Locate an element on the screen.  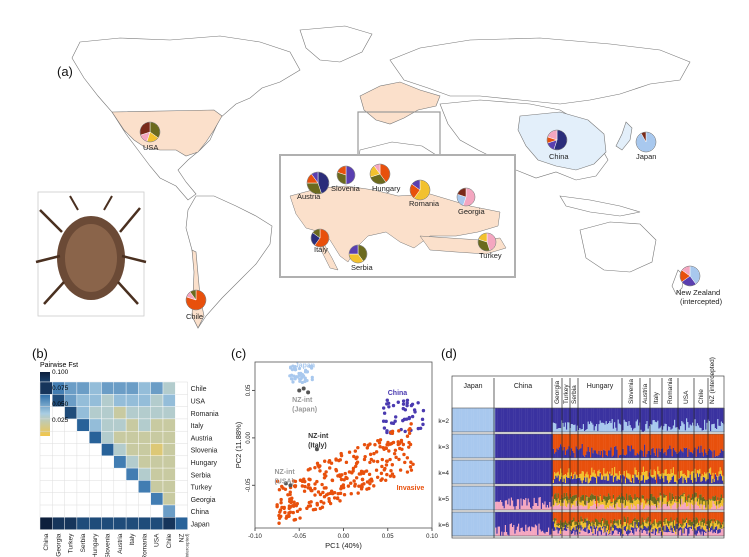
structure-group-label: China is located at coordinates (523, 386).